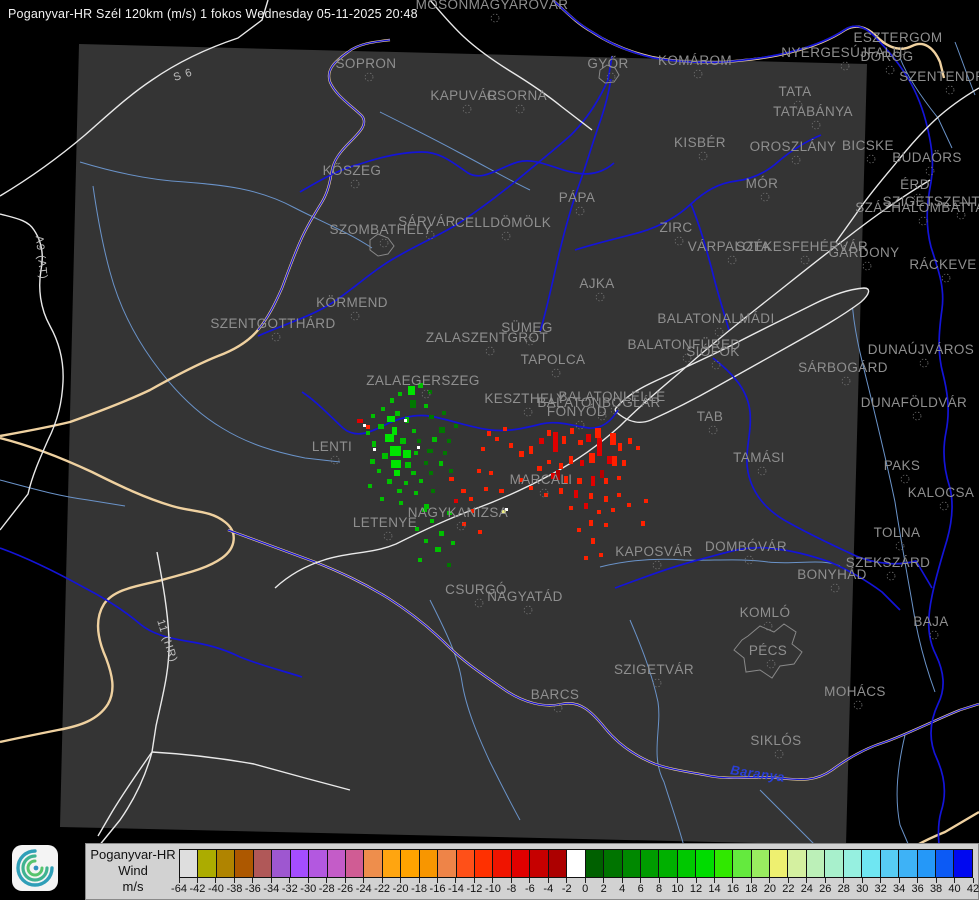 The height and width of the screenshot is (900, 979). What do you see at coordinates (577, 197) in the screenshot?
I see `city-label: PÁPA` at bounding box center [577, 197].